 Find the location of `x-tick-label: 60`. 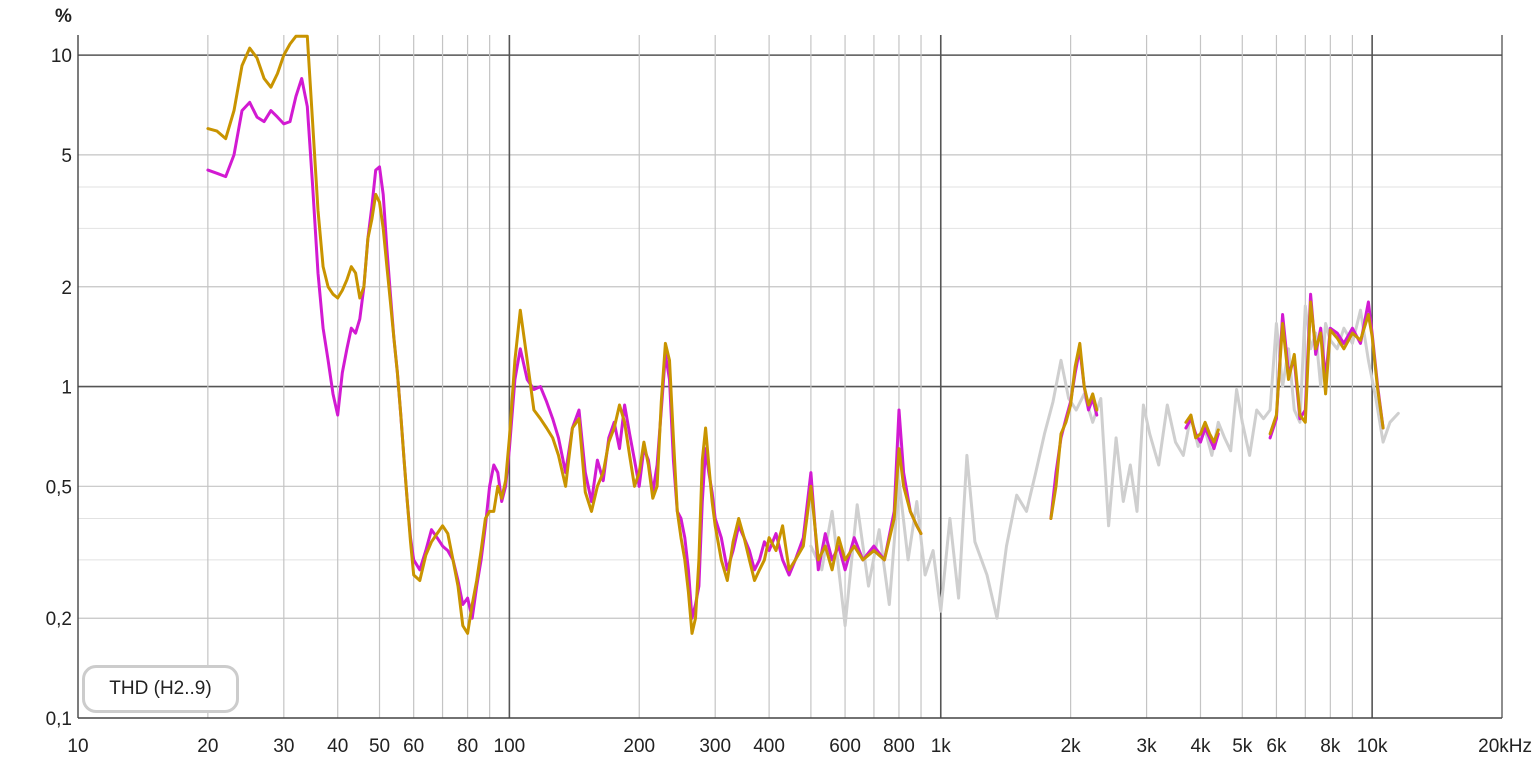

x-tick-label: 60 is located at coordinates (413, 746).